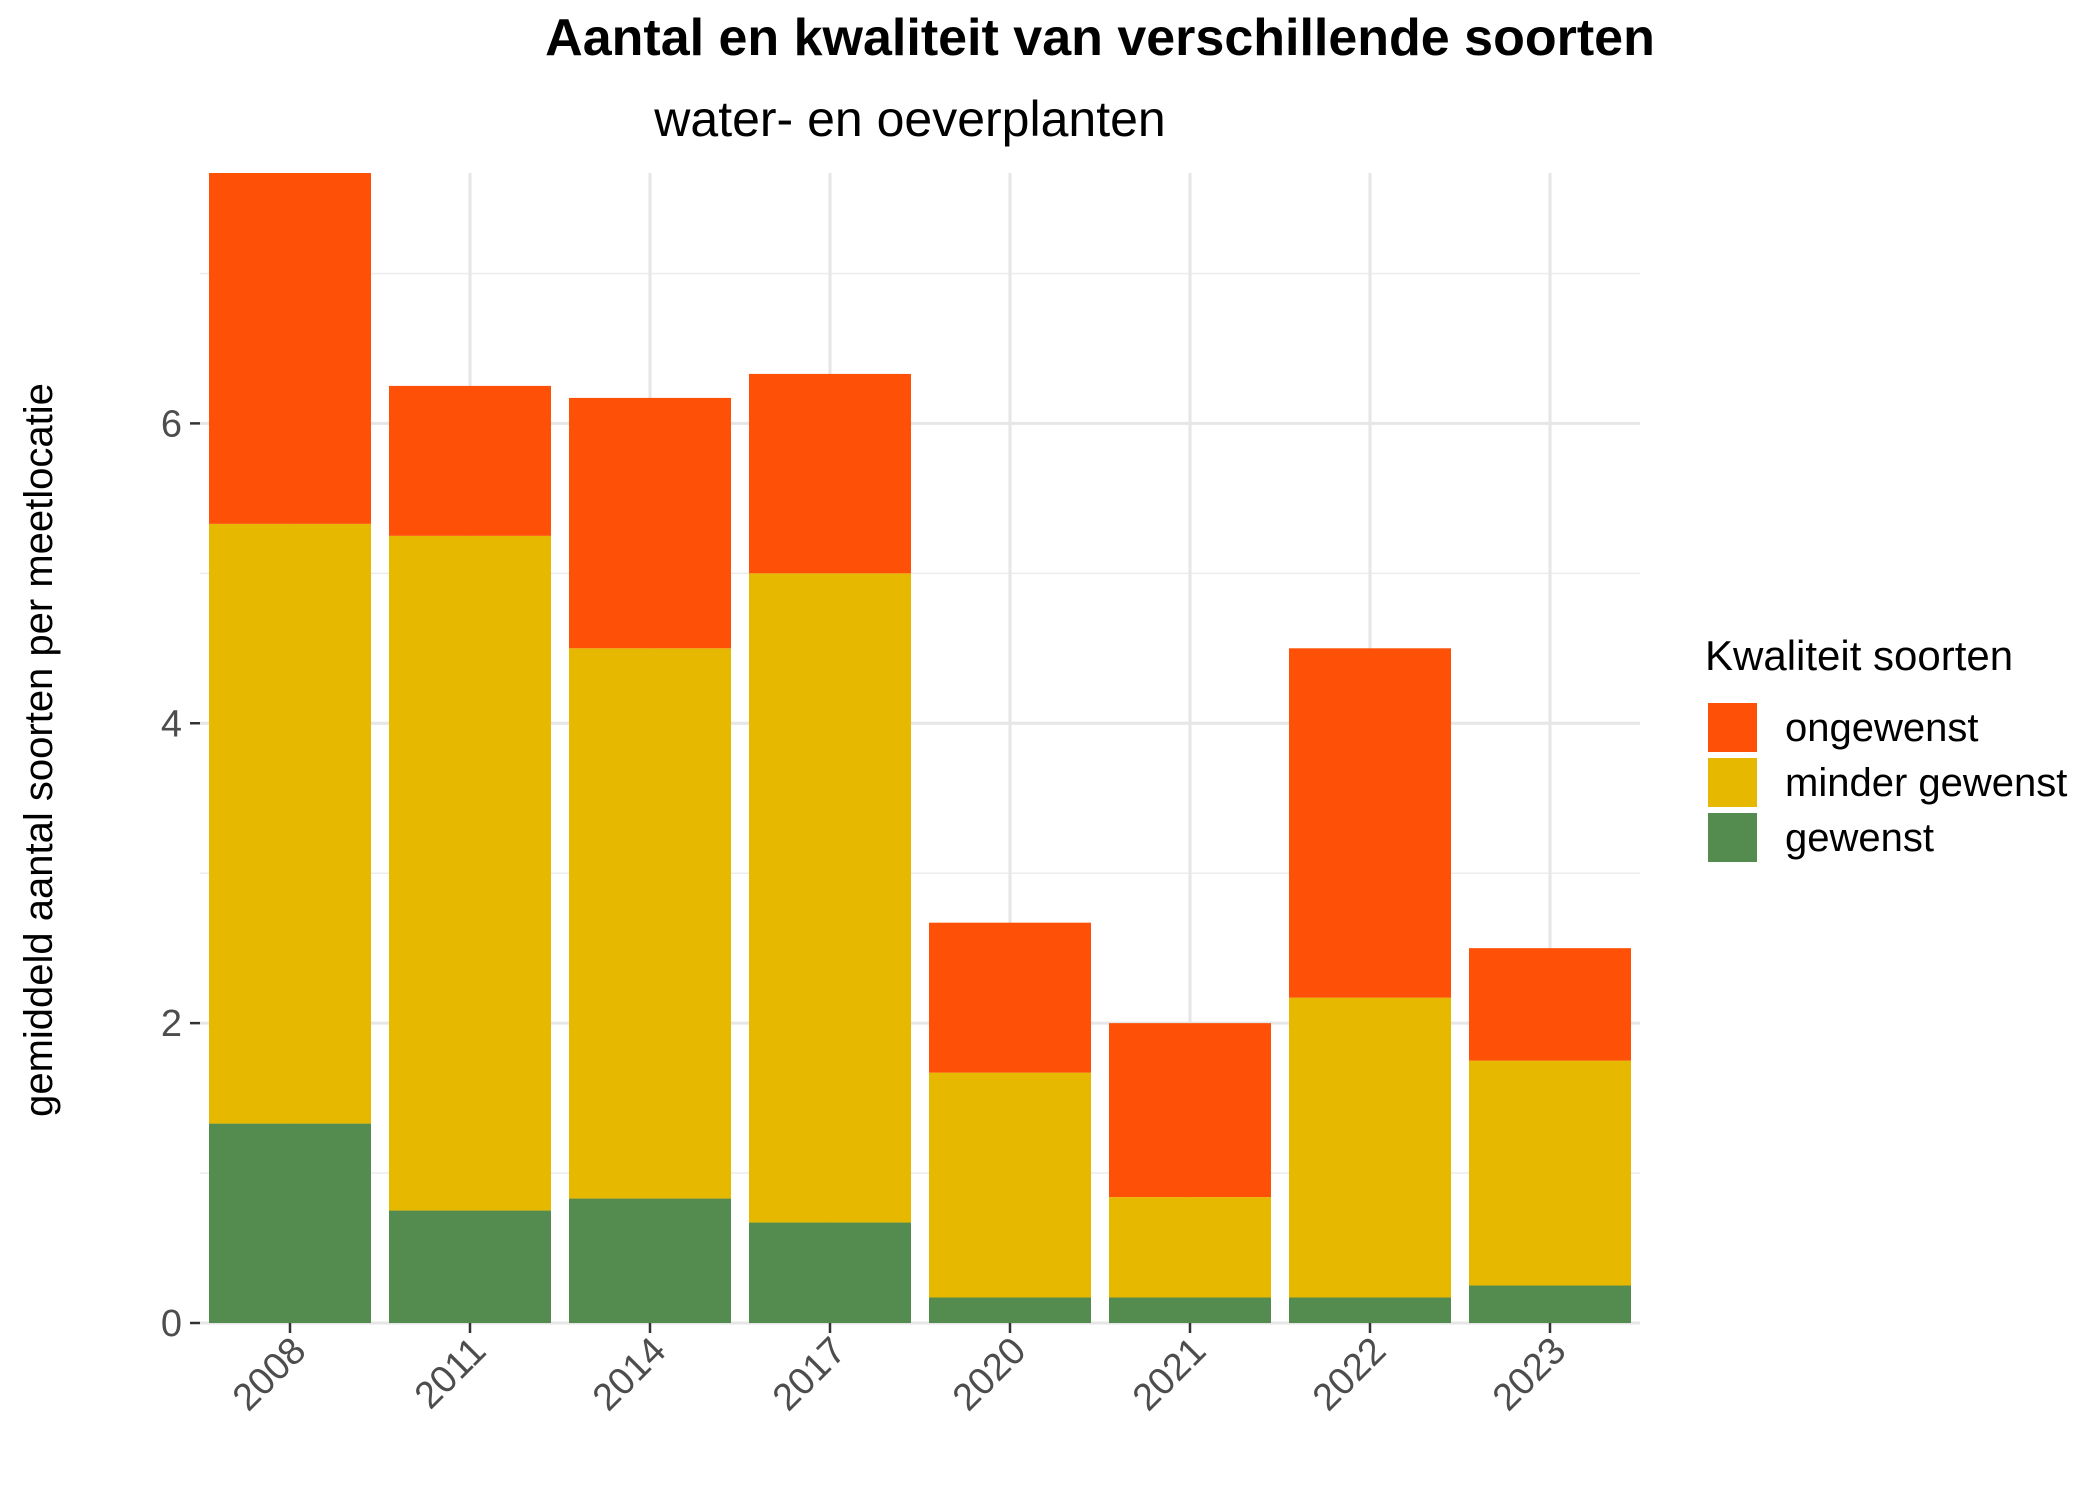  What do you see at coordinates (1550, 1173) in the screenshot?
I see `bar-2023-minder-gewenst` at bounding box center [1550, 1173].